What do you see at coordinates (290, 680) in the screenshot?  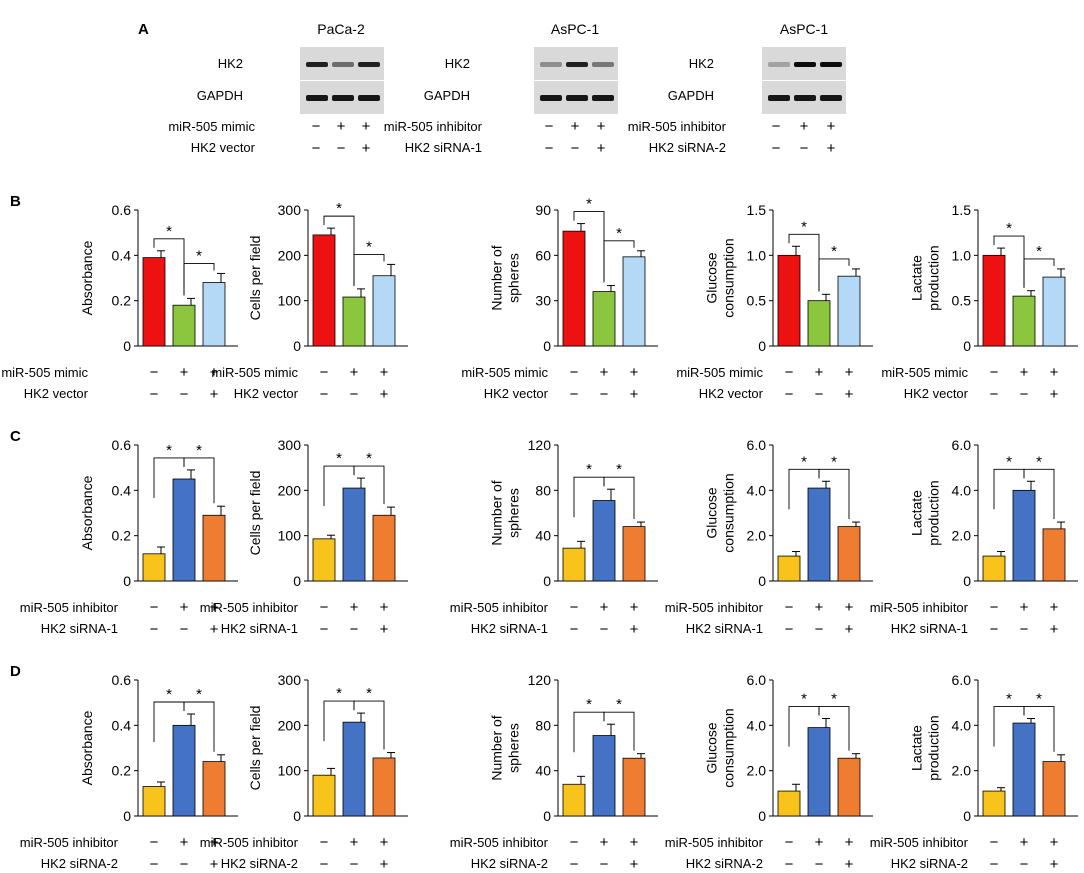 I see `y-tick-label: 300` at bounding box center [290, 680].